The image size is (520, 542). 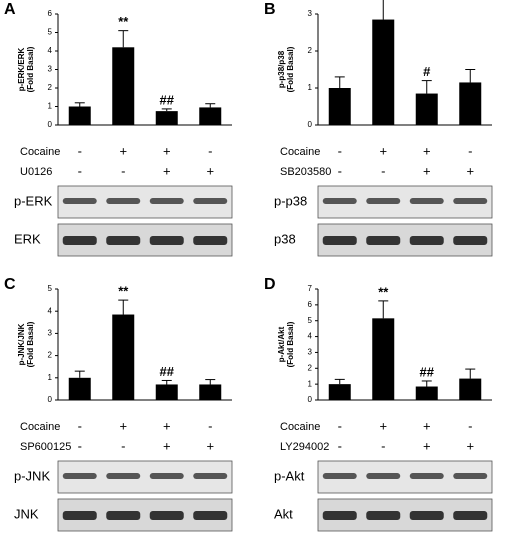 I want to click on treatment-name: LY294002, so click(x=304, y=447).